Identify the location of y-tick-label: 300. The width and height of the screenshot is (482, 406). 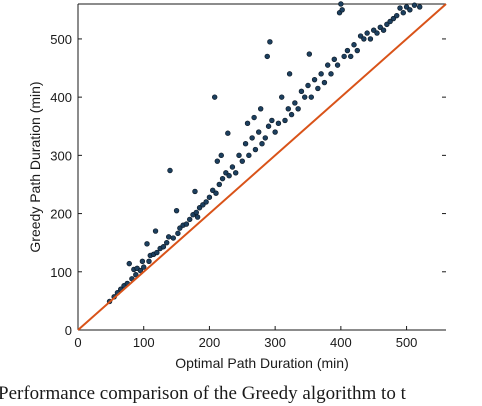
(61, 155).